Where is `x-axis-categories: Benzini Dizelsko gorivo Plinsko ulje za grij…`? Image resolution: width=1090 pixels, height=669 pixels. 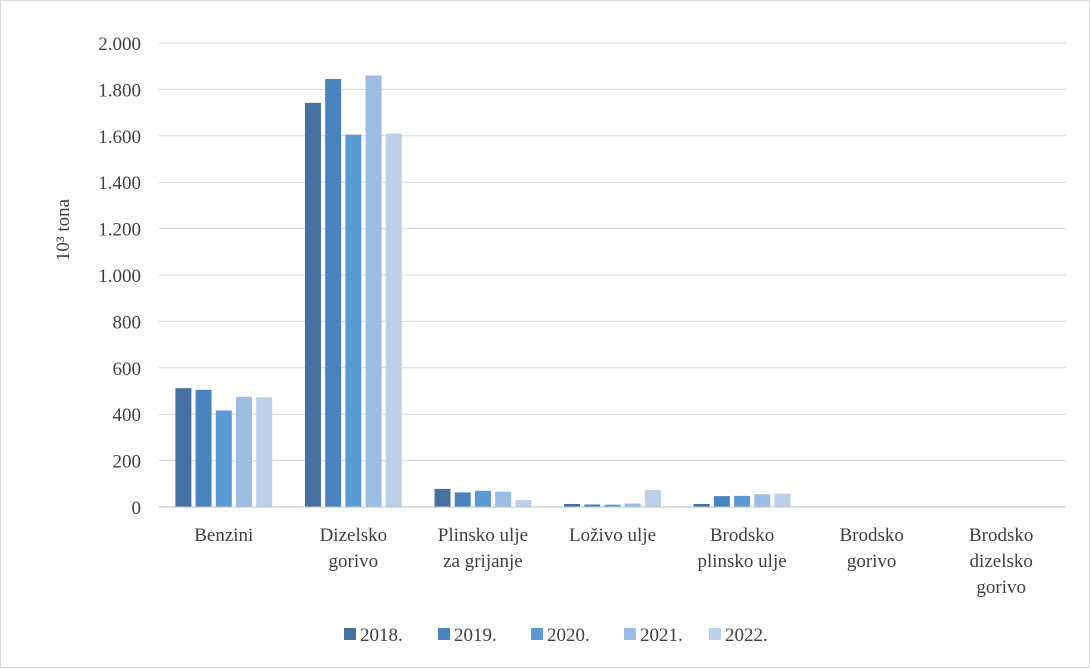 x-axis-categories: Benzini Dizelsko gorivo Plinsko ulje za grij… is located at coordinates (613, 561).